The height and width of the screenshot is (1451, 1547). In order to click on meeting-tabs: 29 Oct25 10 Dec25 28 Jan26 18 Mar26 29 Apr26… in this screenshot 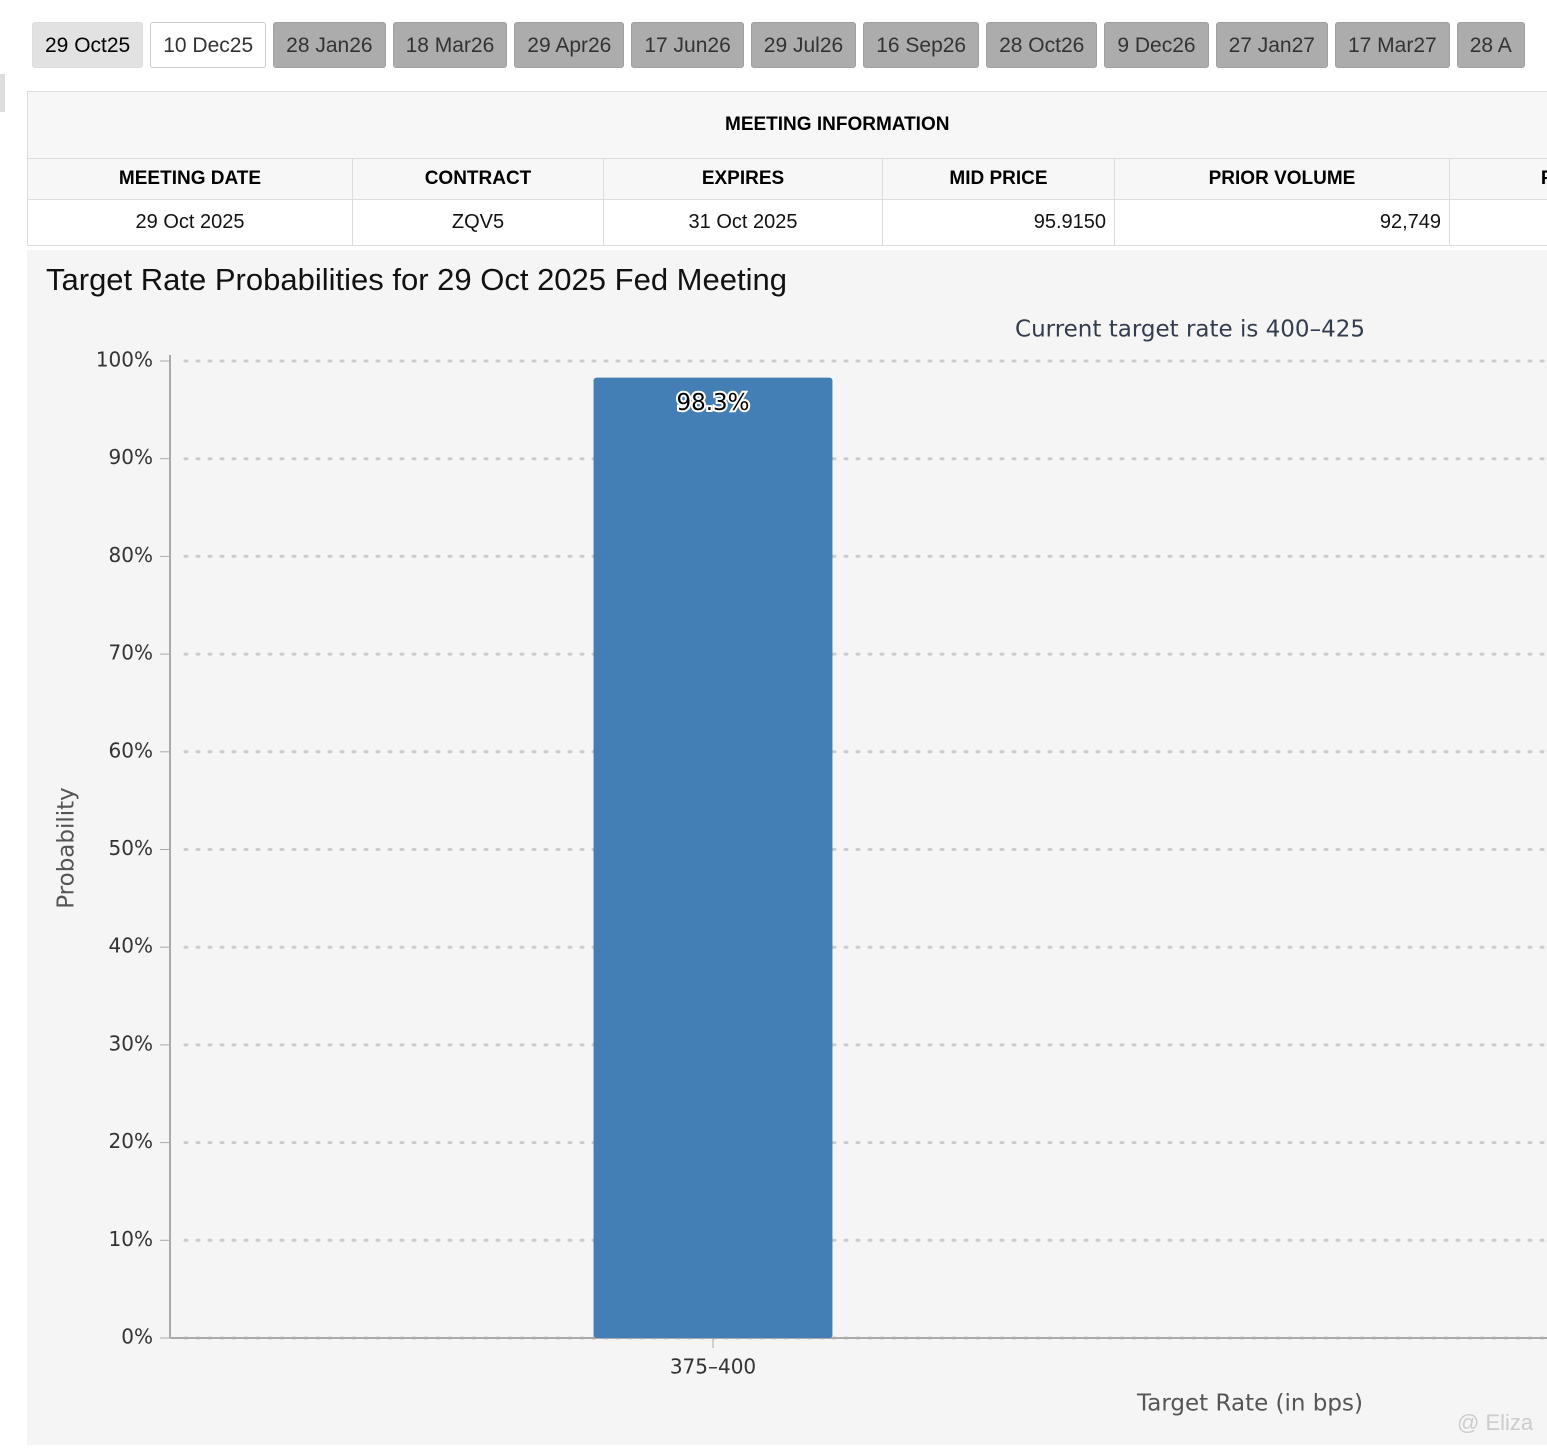, I will do `click(778, 45)`.